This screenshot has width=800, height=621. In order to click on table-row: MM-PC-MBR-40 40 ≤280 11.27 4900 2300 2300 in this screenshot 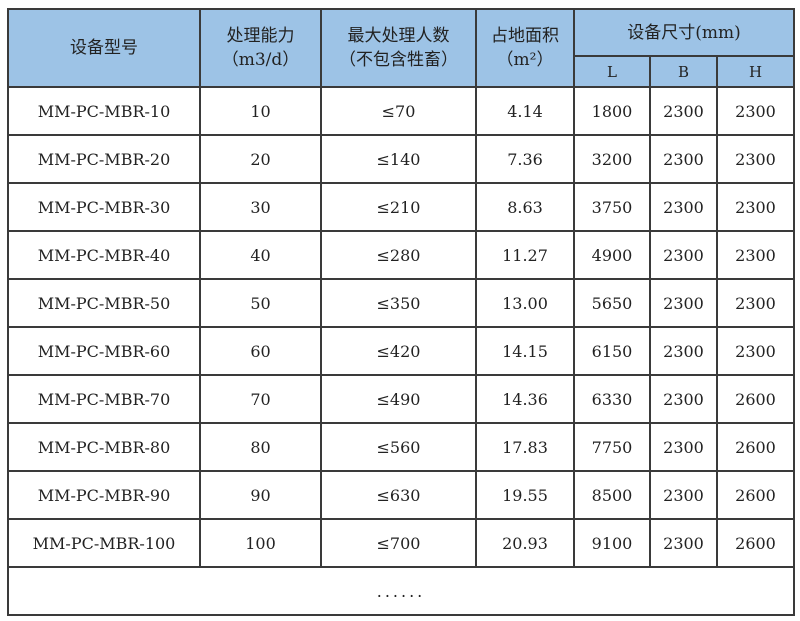, I will do `click(401, 255)`.